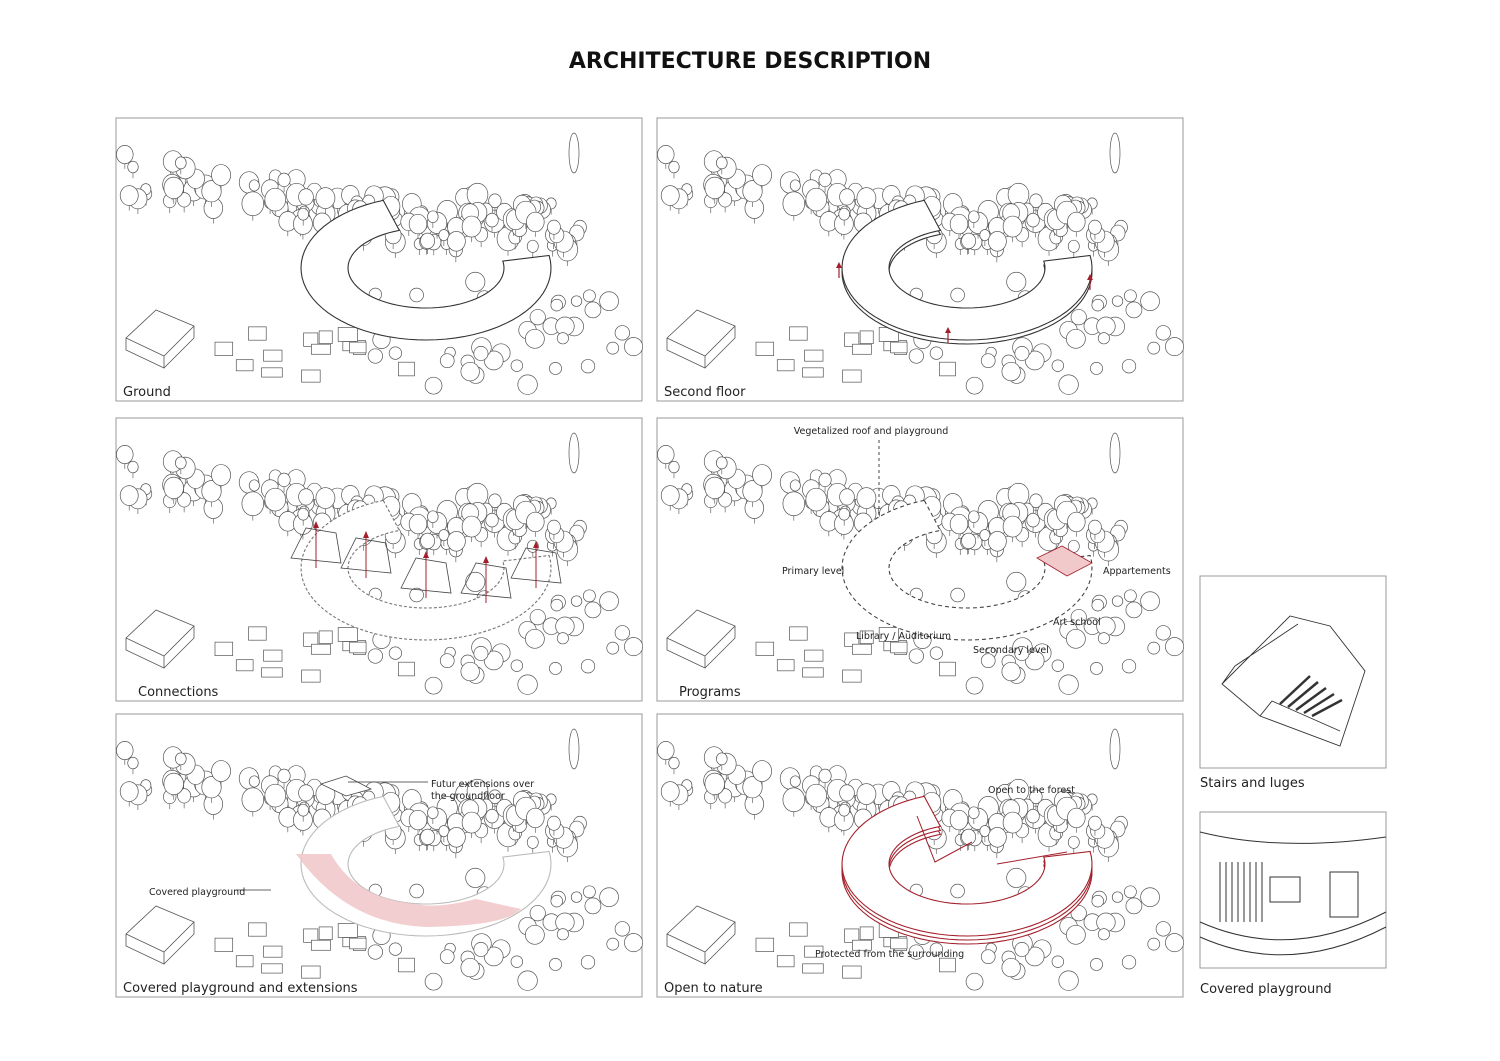 The image size is (1500, 1061). Describe the element at coordinates (178, 692) in the screenshot. I see `panel-caption: Connections` at that location.